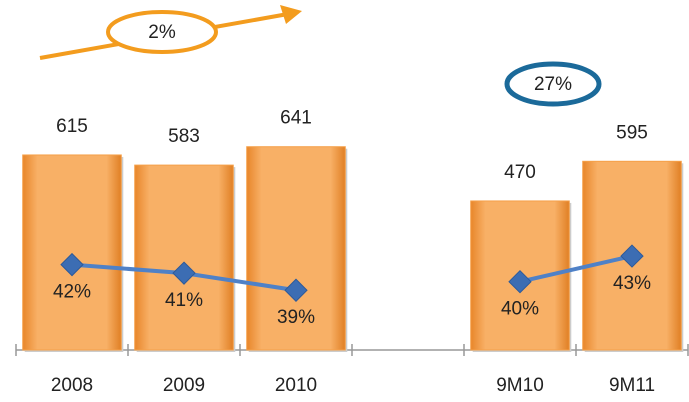 The height and width of the screenshot is (402, 689). What do you see at coordinates (184, 300) in the screenshot?
I see `line-value-label: 41%` at bounding box center [184, 300].